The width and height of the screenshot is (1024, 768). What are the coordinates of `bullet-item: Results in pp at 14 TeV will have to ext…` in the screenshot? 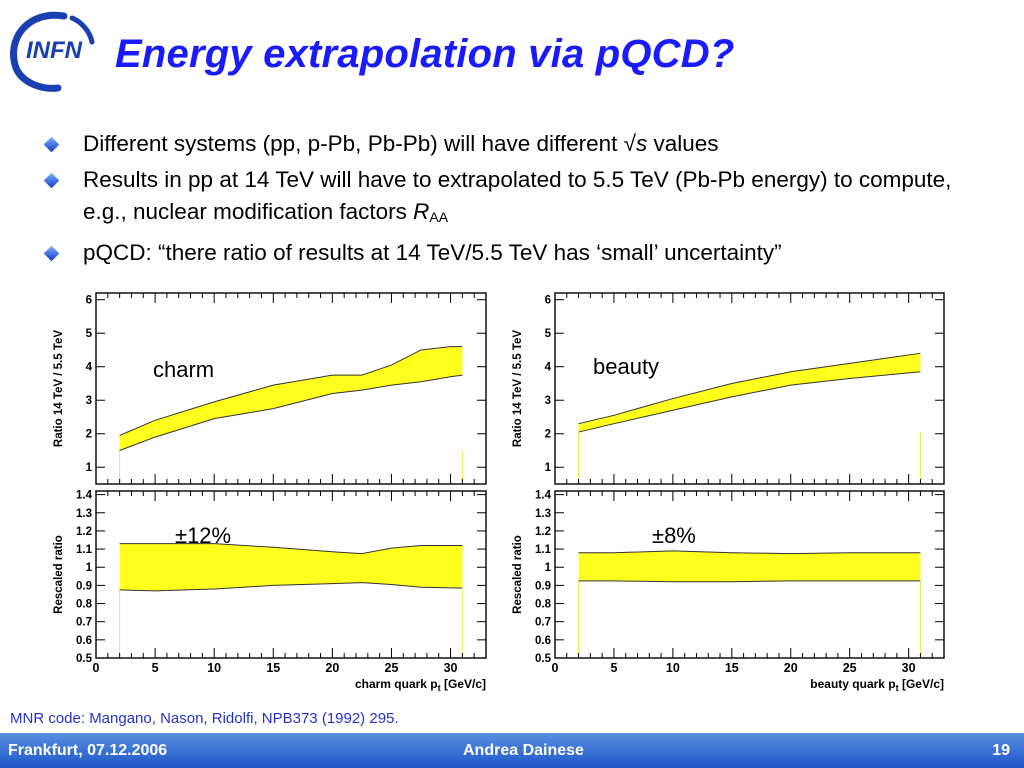 It's located at (520, 198).